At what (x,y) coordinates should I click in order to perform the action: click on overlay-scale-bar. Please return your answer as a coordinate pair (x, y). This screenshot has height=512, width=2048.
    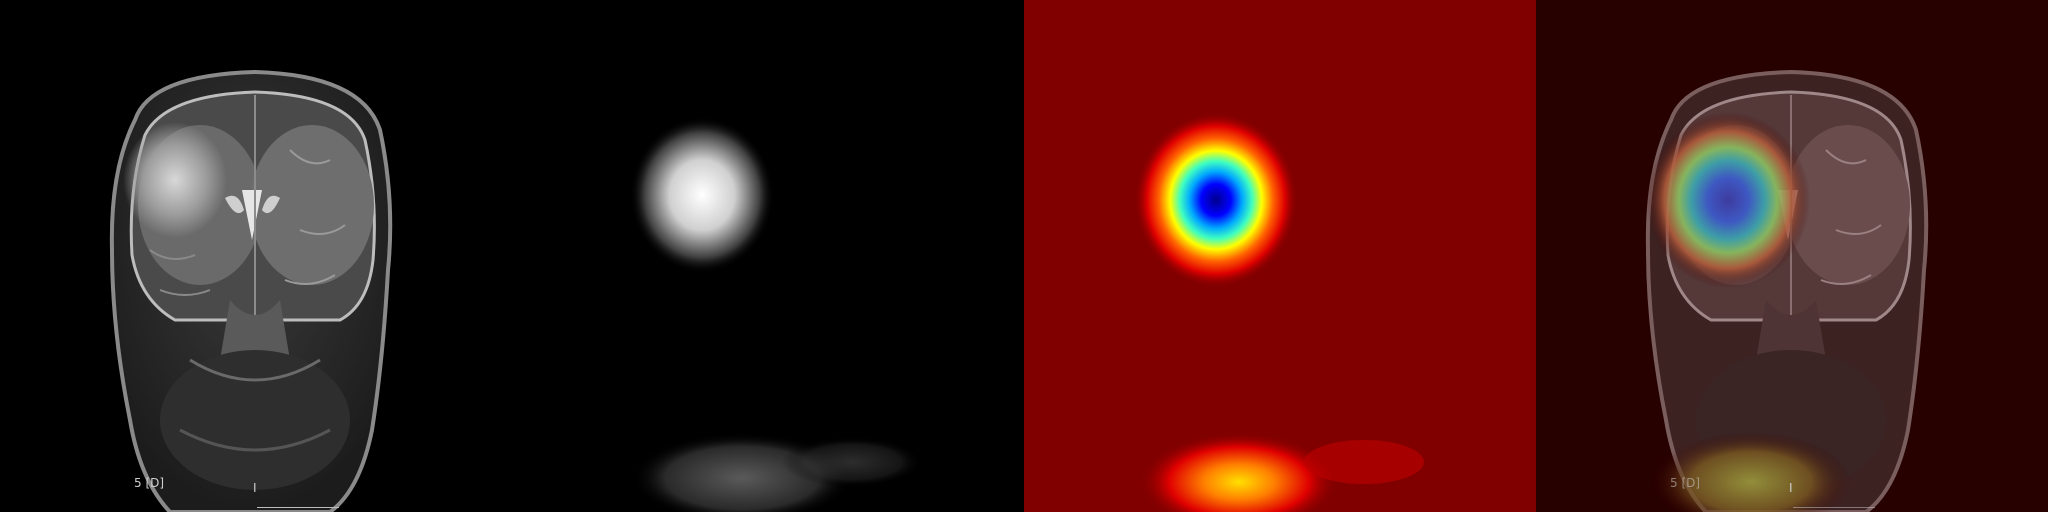
    Looking at the image, I should click on (1834, 507).